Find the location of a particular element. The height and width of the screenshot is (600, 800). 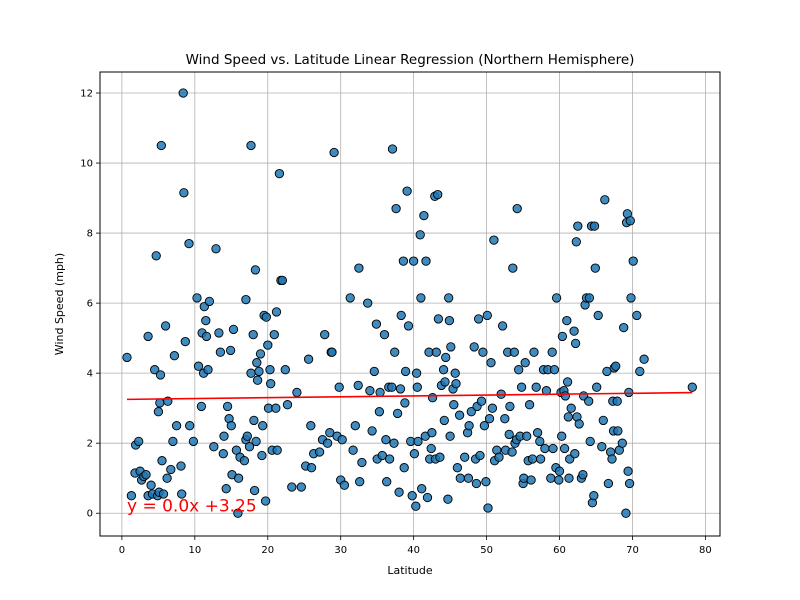

regression-line-group is located at coordinates (409, 396).